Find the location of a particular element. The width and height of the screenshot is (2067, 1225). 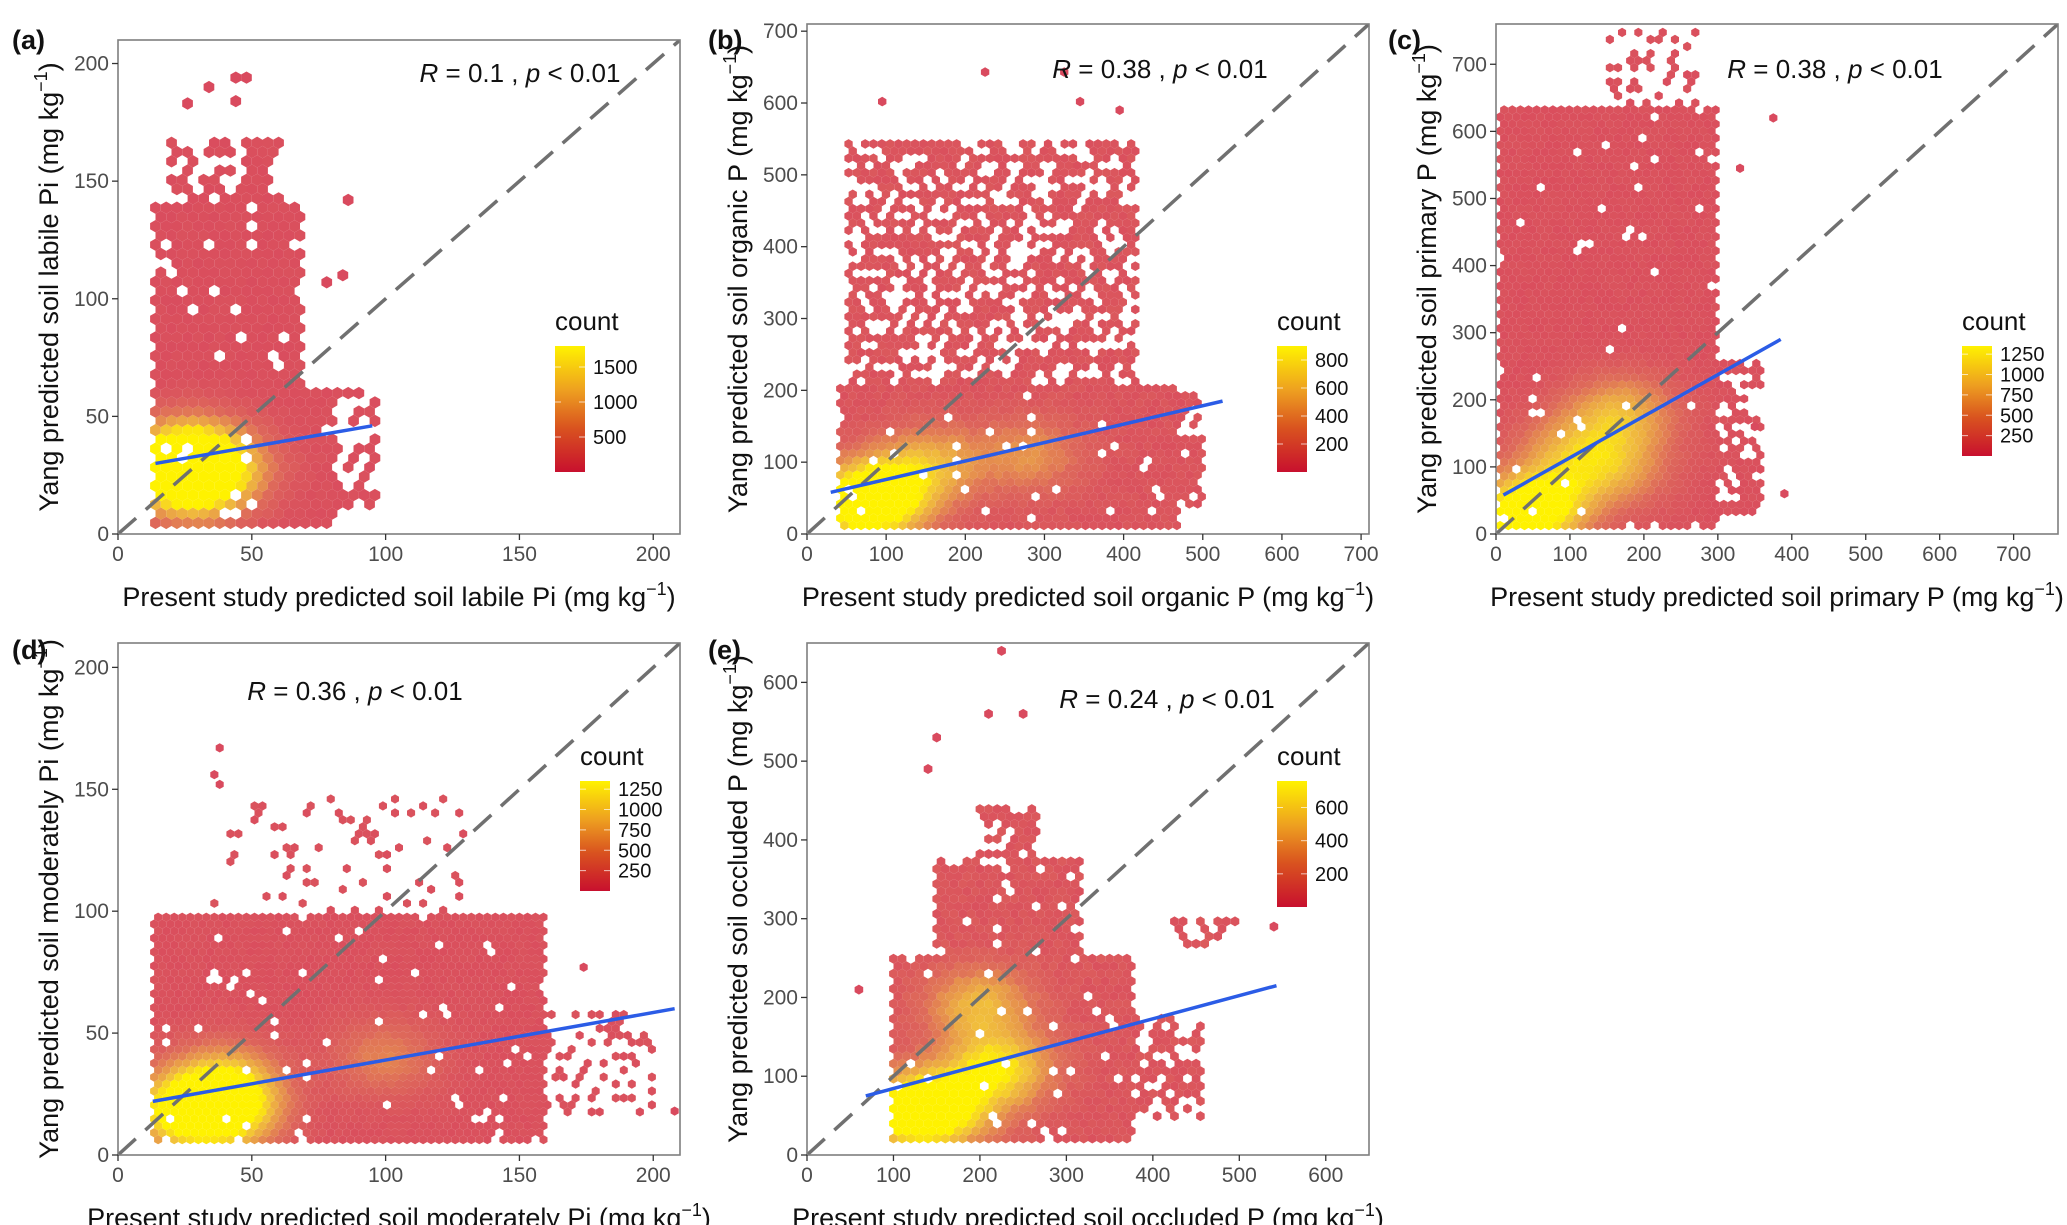

hexbin-cells is located at coordinates (265, 300).